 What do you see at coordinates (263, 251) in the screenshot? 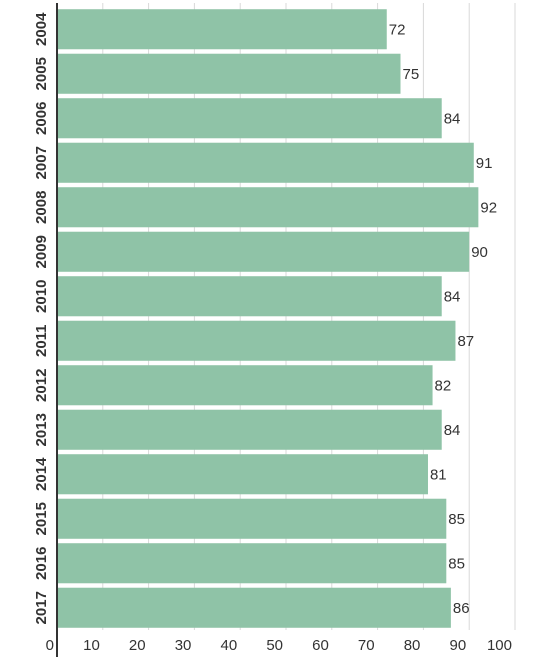
I see `bar-2009` at bounding box center [263, 251].